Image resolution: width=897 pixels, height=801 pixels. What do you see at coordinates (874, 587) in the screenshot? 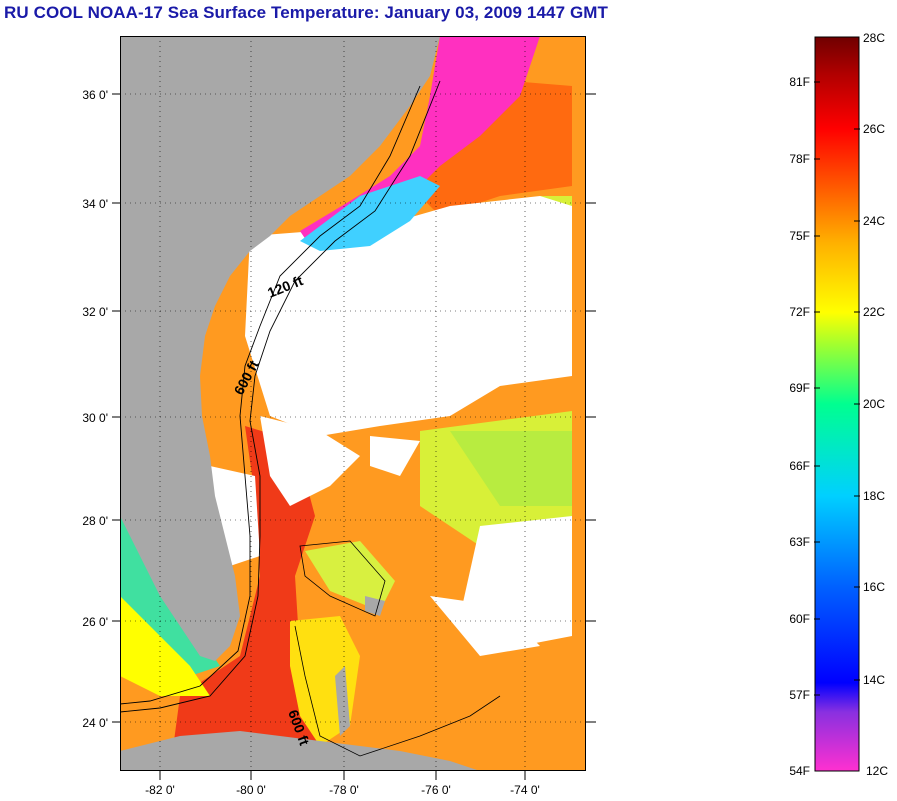
I see `colorbar-label-16c: 16C` at bounding box center [874, 587].